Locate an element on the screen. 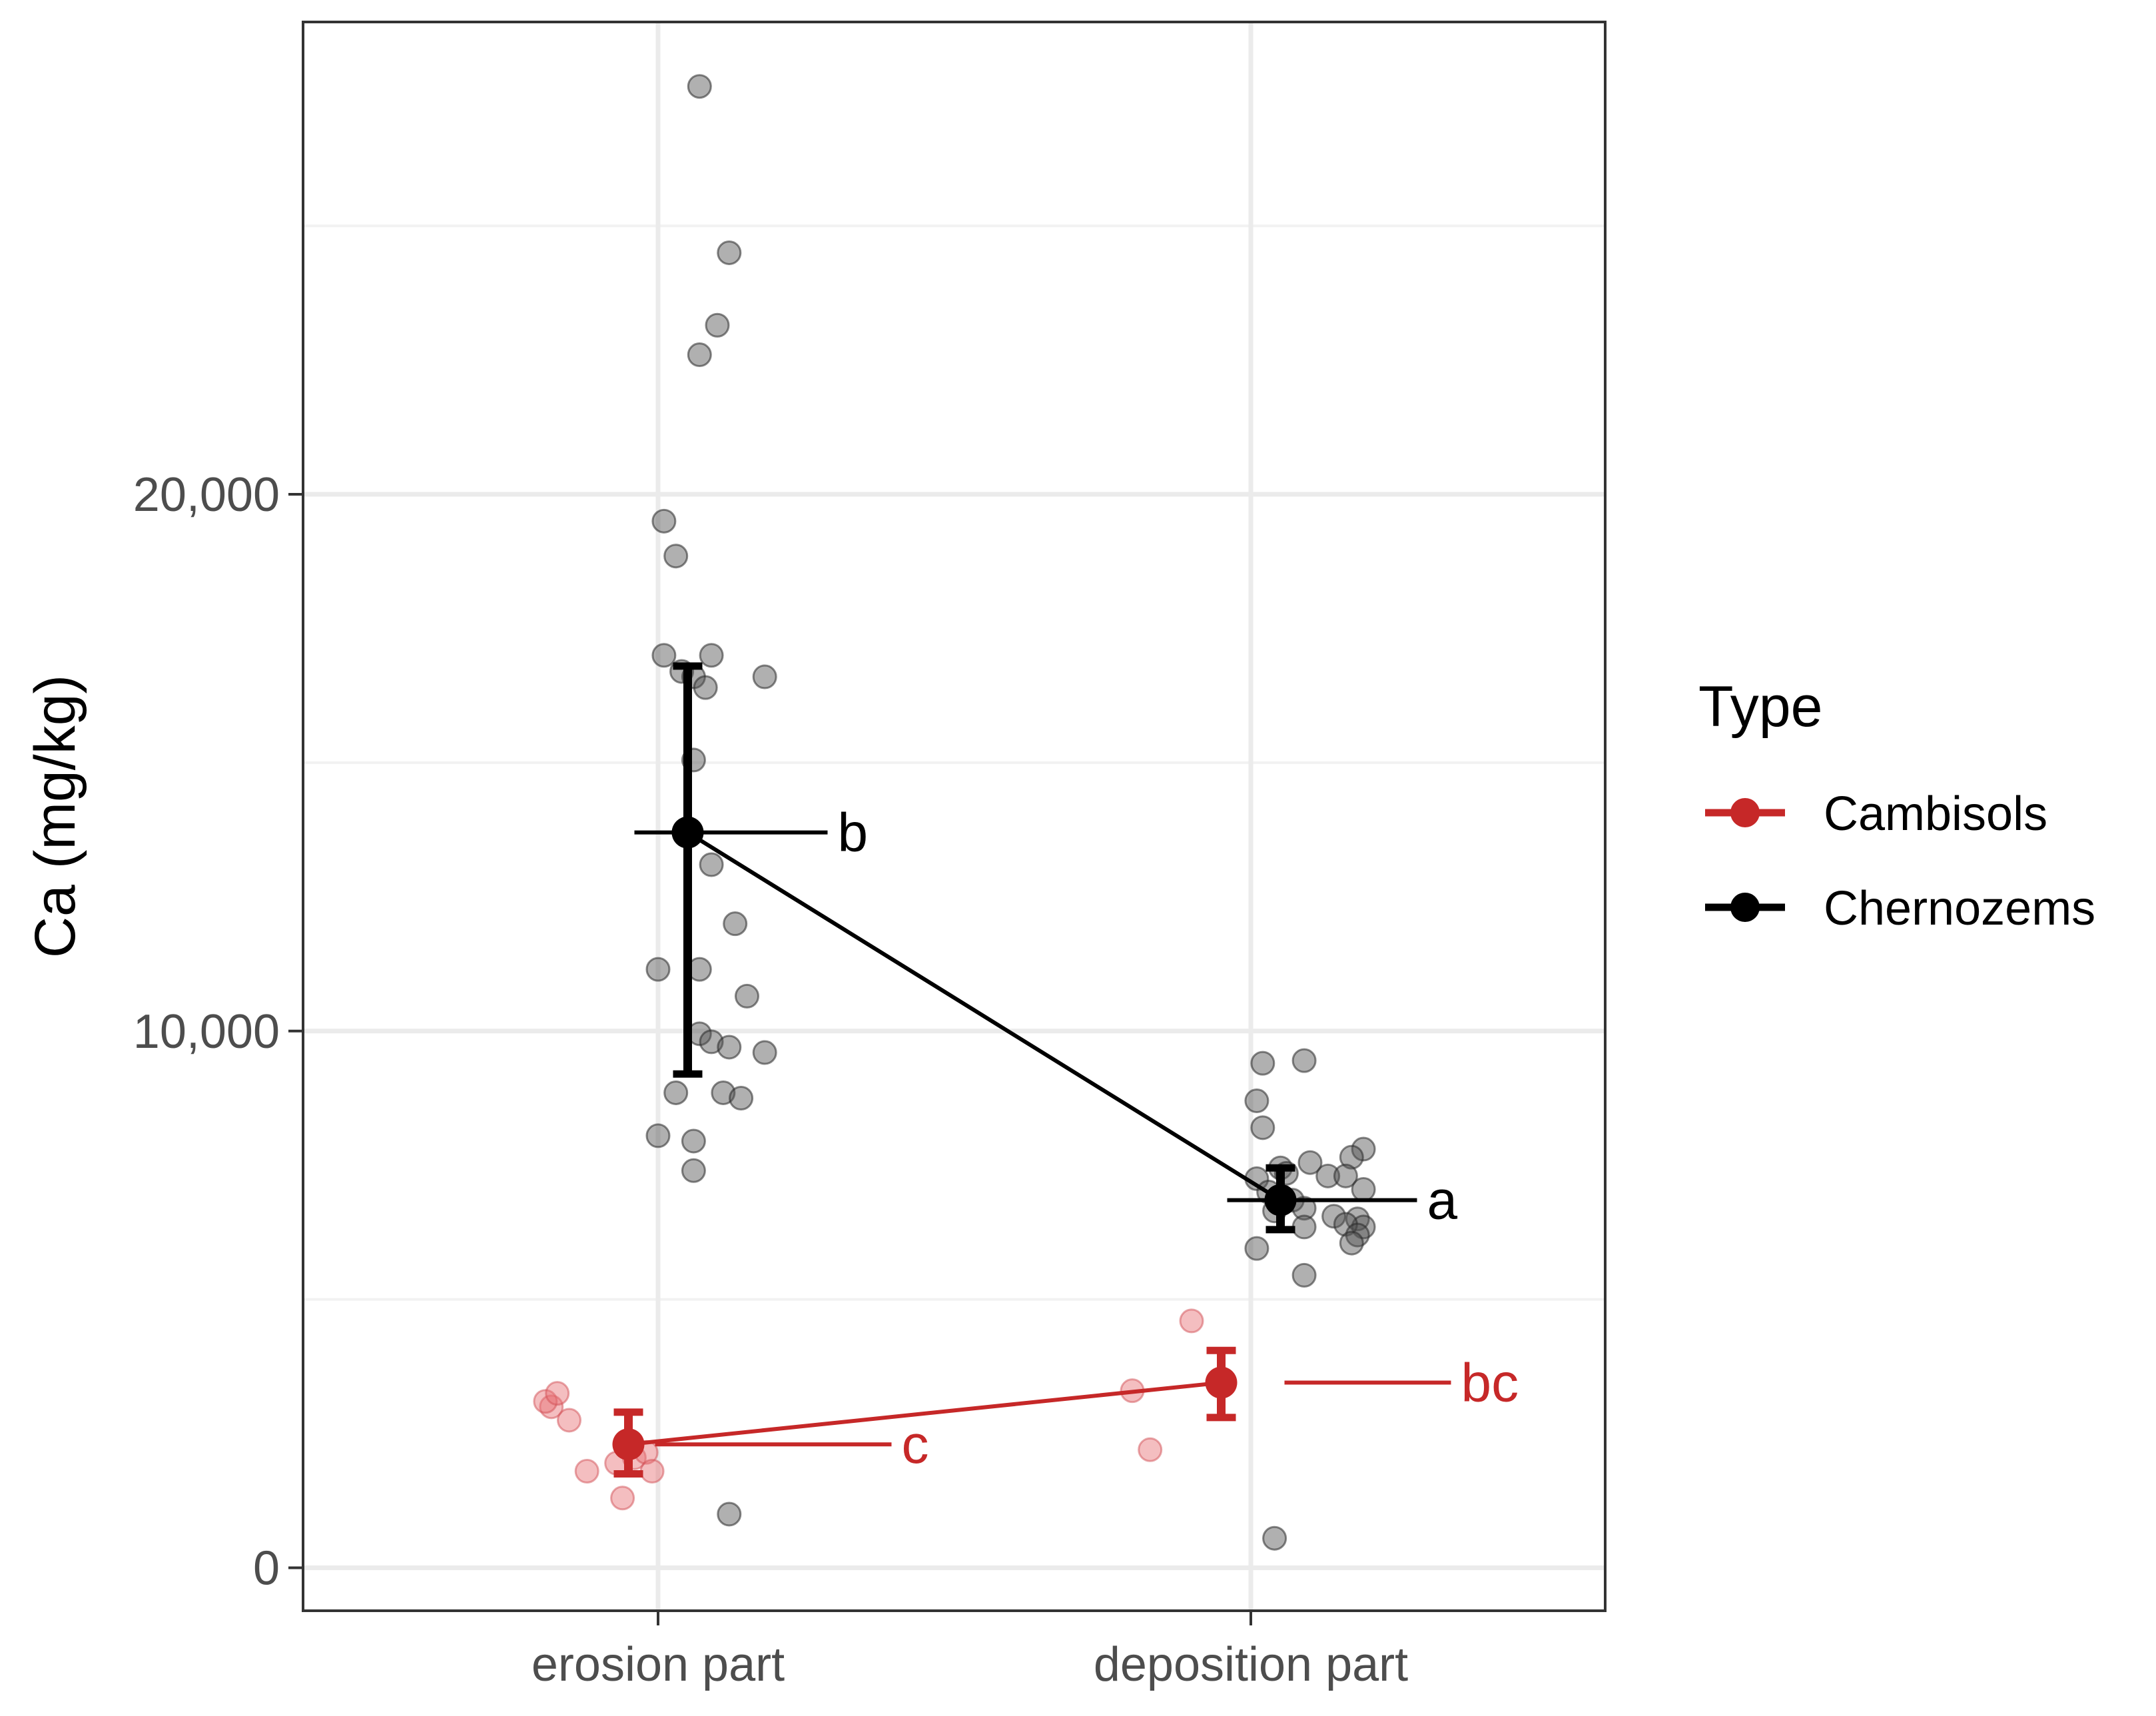  legend-entry-cambisols: Cambisols is located at coordinates (1876, 814).